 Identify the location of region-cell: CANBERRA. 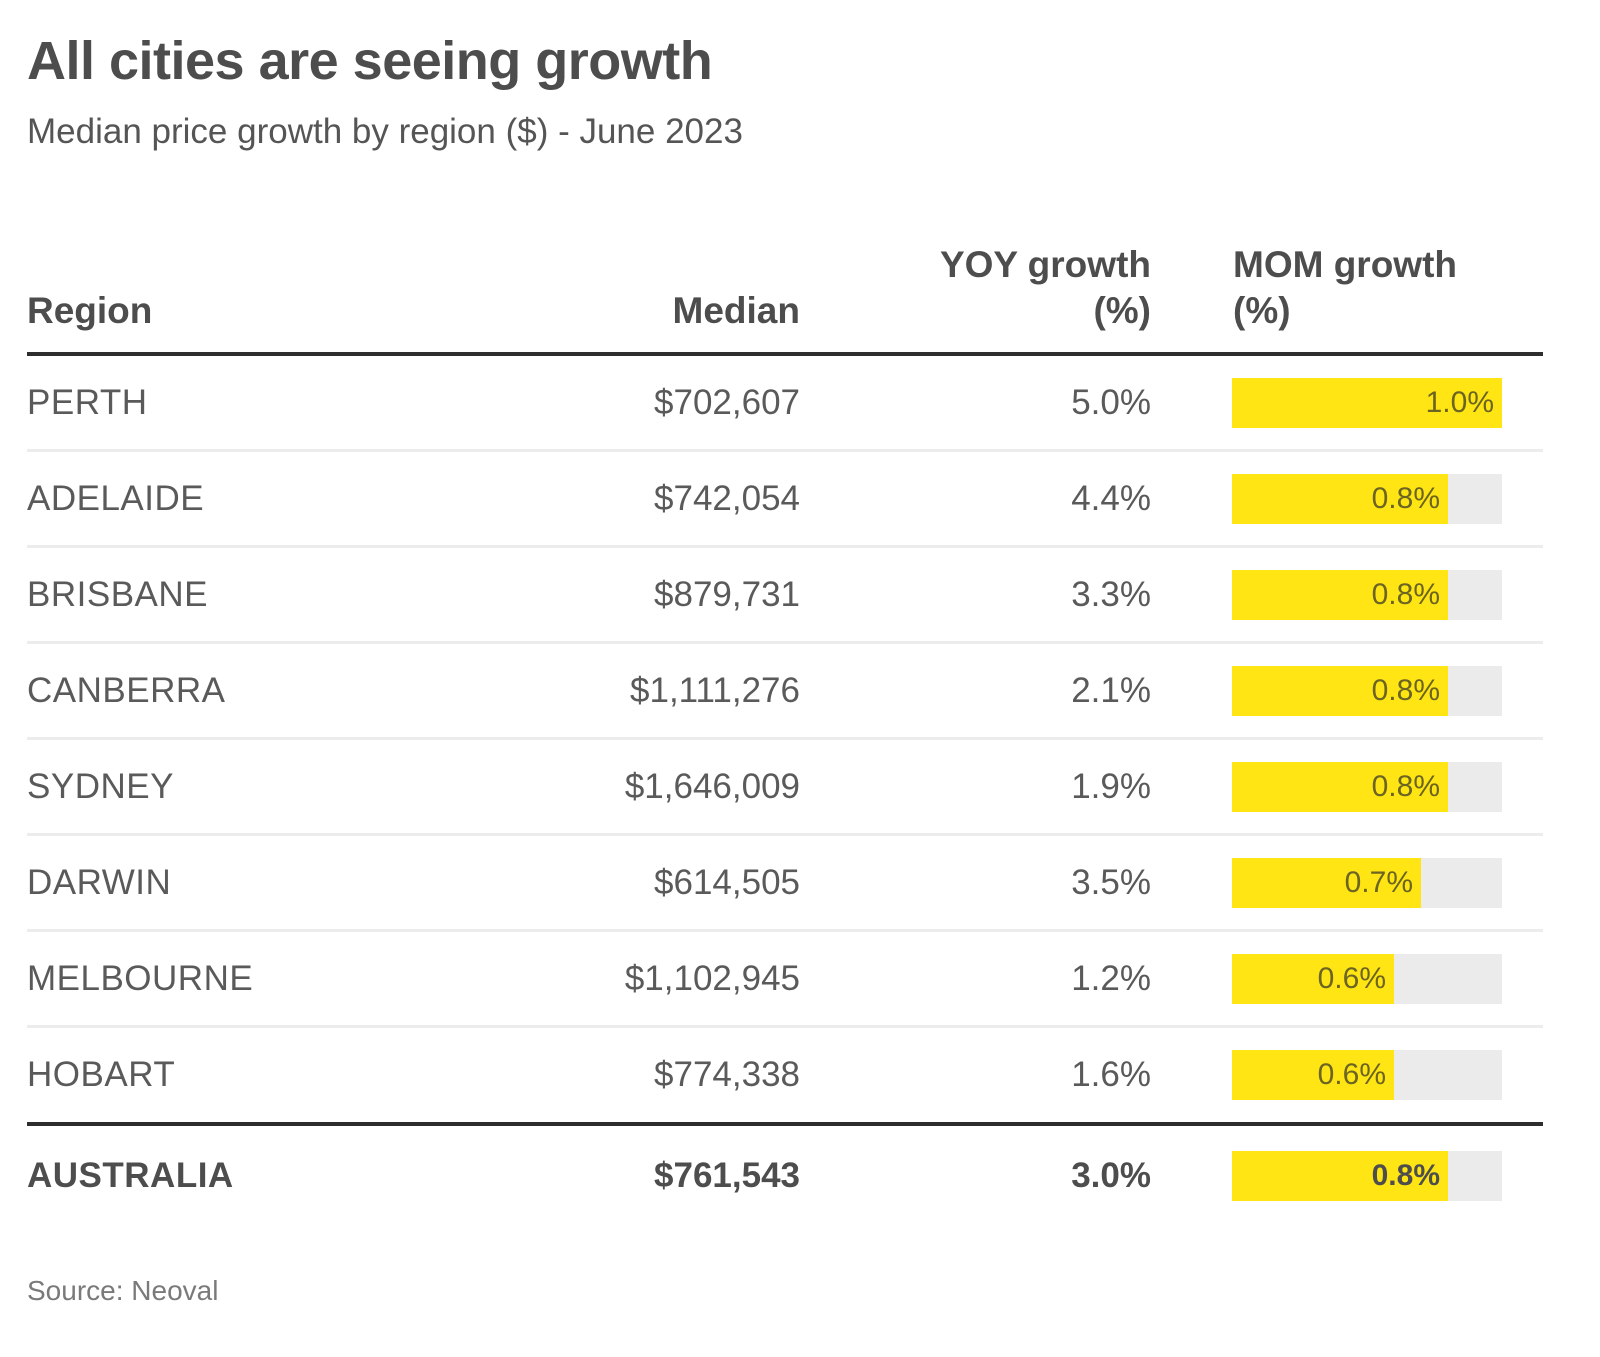
(126, 690).